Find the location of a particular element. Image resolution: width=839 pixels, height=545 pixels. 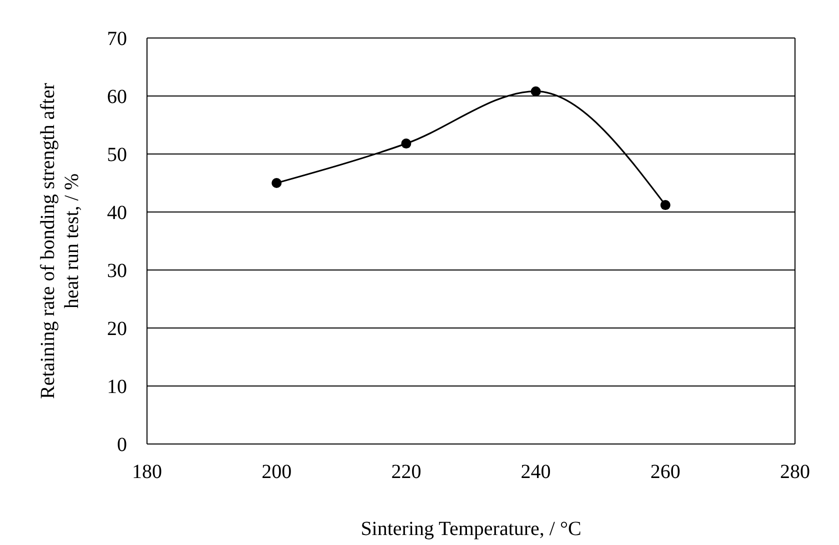

x-tick-label: 200 is located at coordinates (277, 472).